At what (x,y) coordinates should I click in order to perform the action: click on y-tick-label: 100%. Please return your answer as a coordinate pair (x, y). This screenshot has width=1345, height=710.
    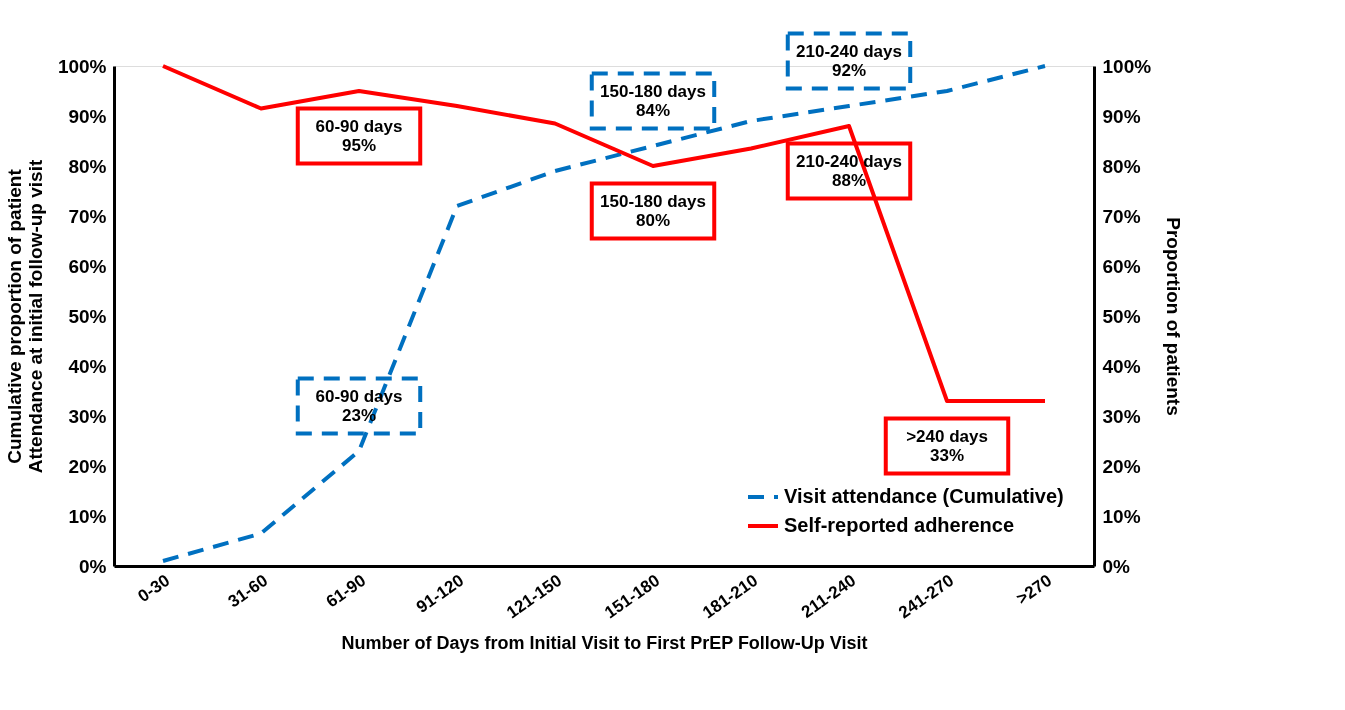
    Looking at the image, I should click on (82, 66).